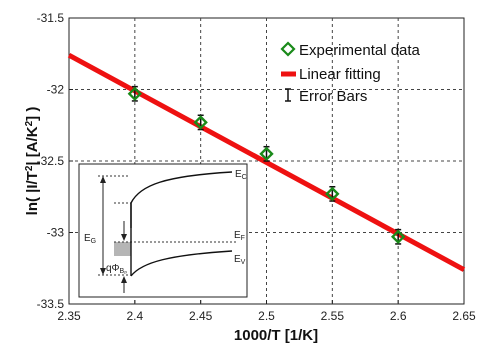  I want to click on x-tick-label: 2.65, so click(464, 316).